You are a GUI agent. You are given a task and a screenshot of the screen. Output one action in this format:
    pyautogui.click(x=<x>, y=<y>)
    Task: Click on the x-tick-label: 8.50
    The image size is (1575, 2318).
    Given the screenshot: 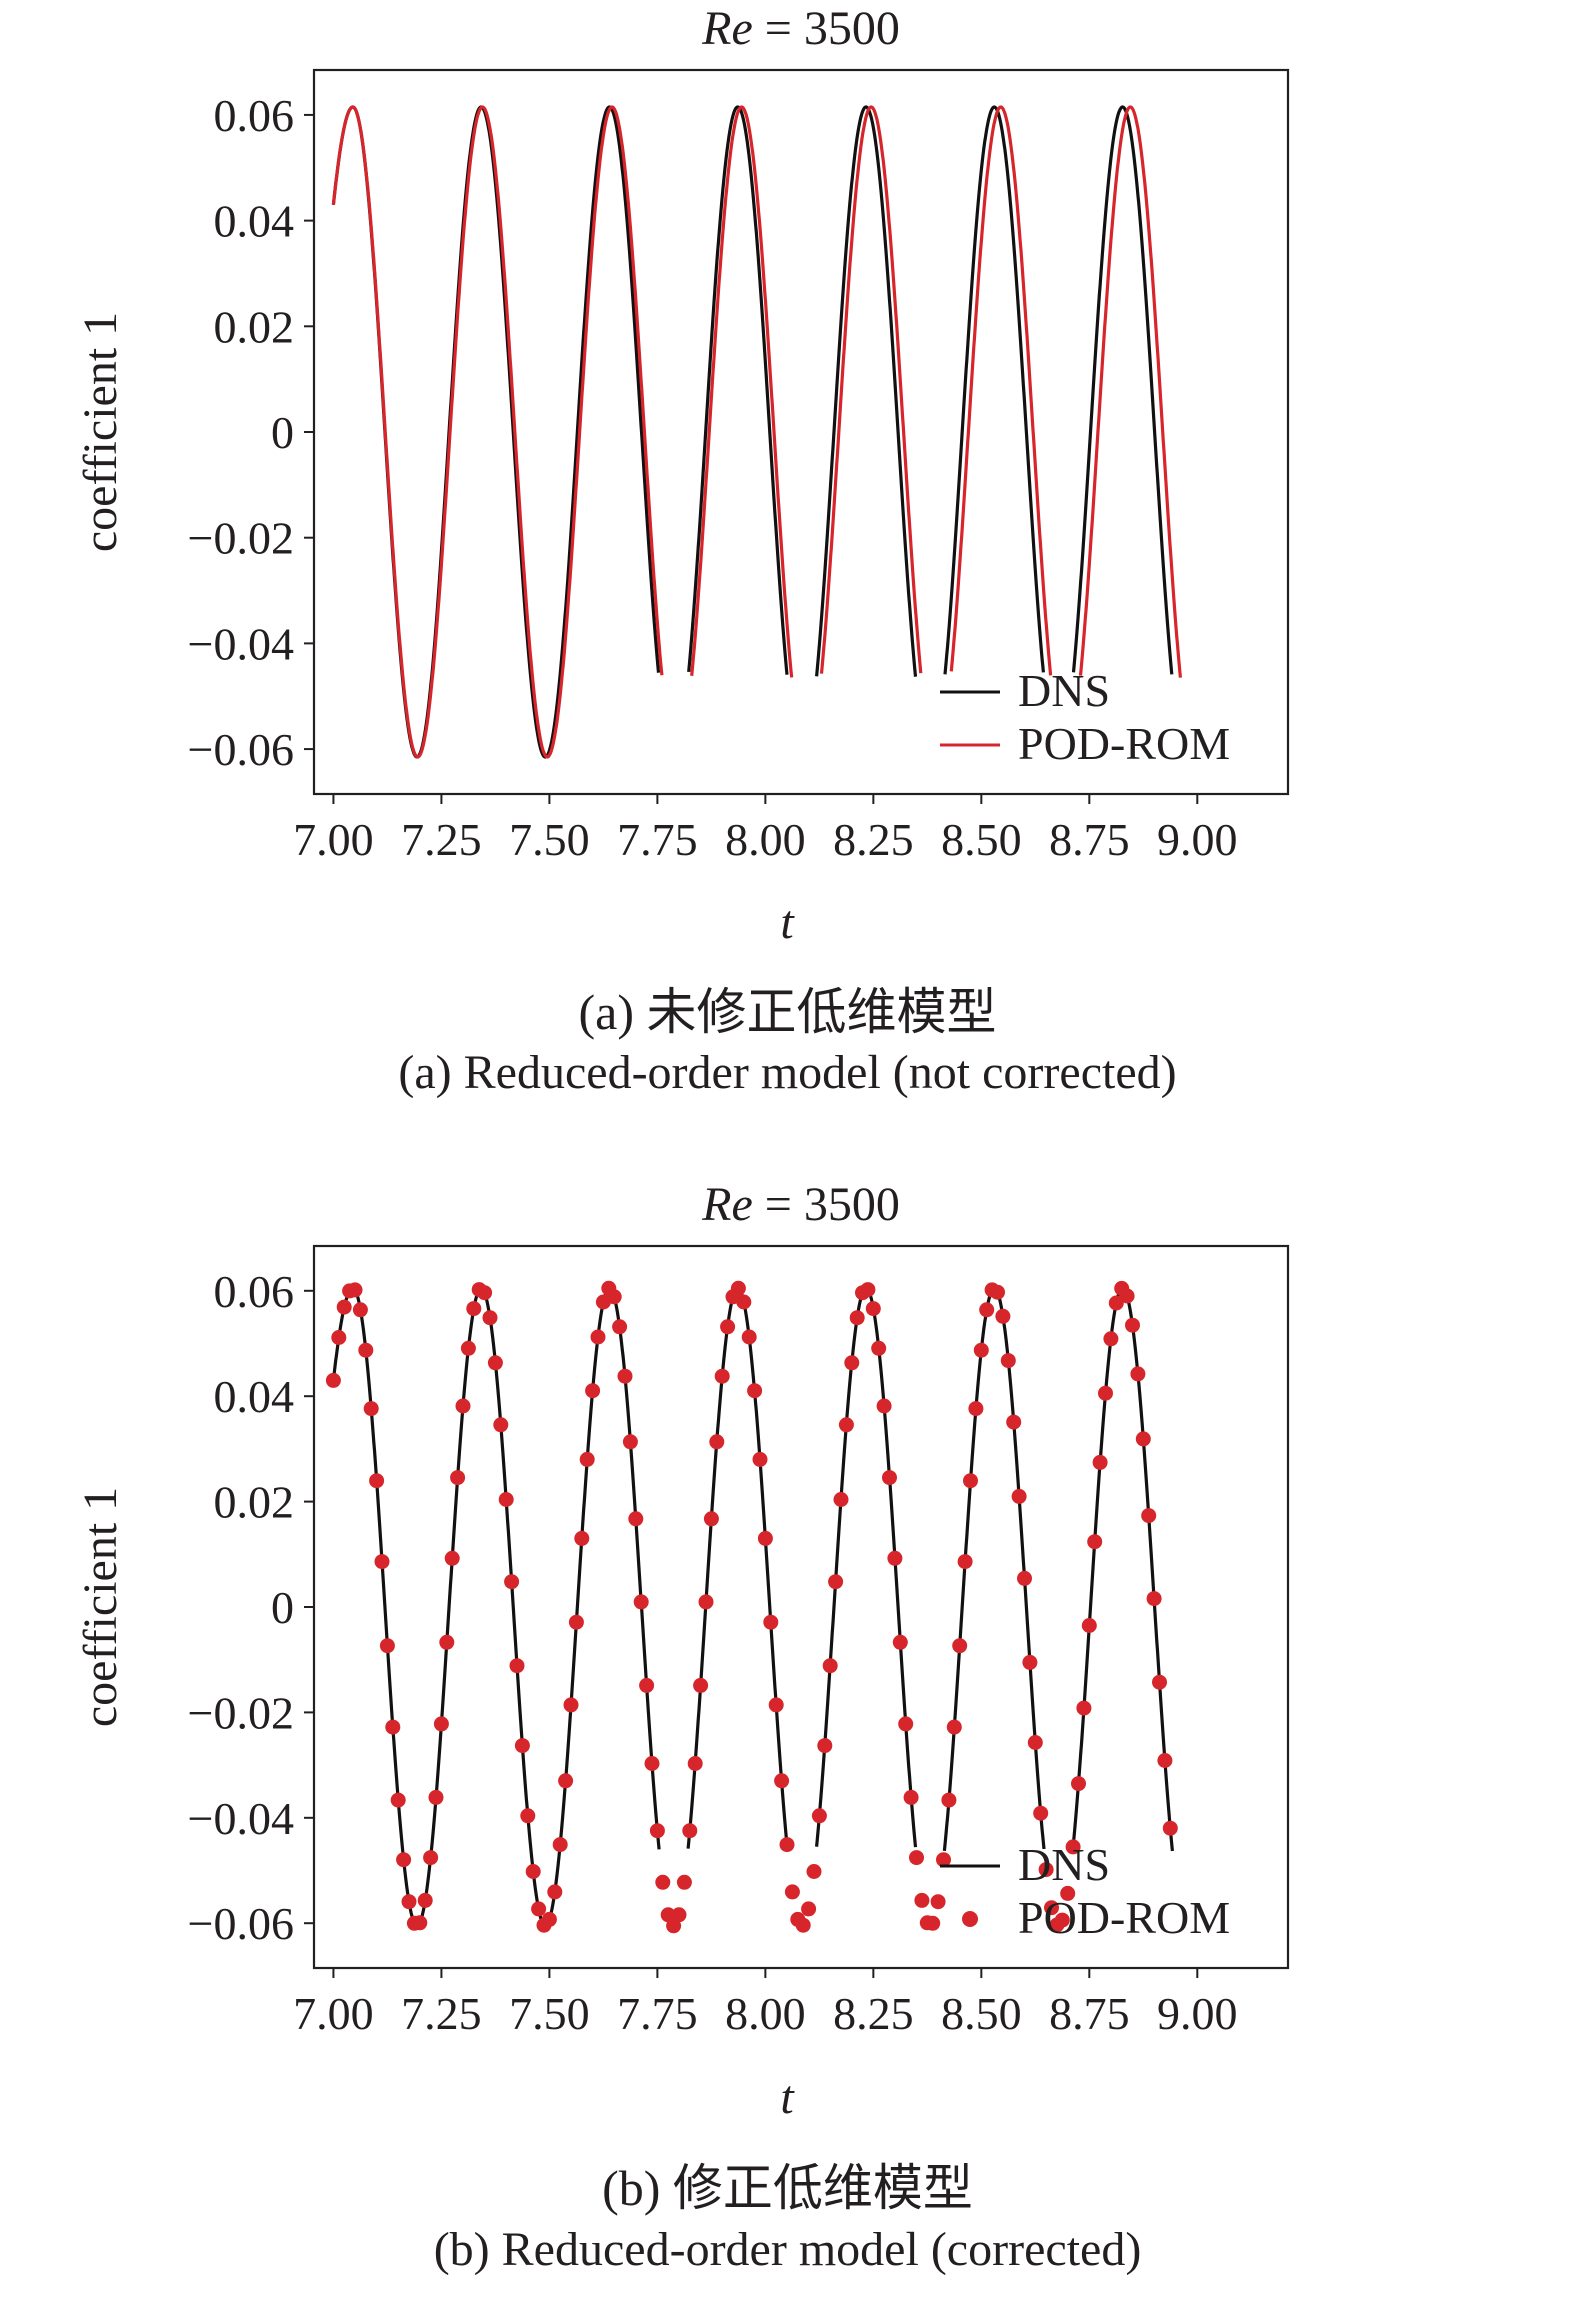 What is the action you would take?
    pyautogui.click(x=981, y=839)
    